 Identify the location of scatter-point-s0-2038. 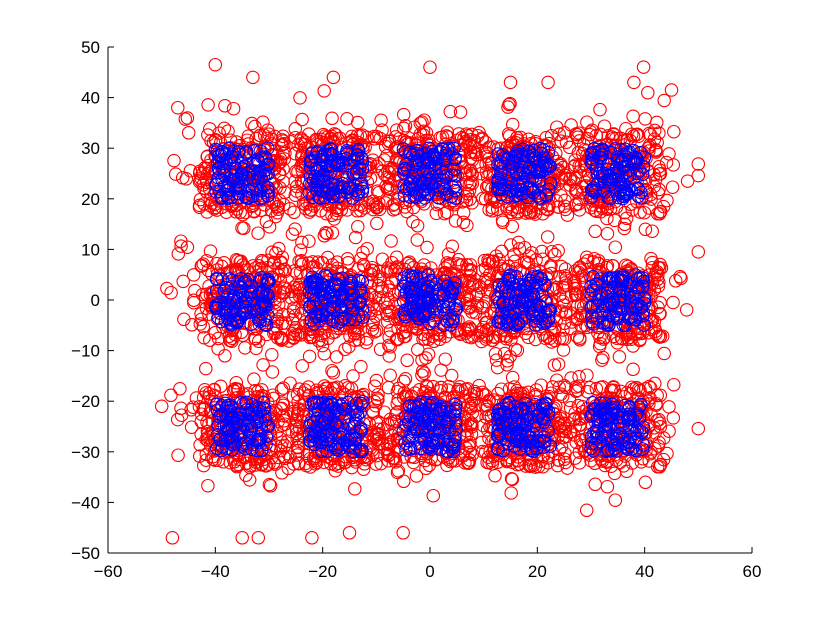
(396, 257).